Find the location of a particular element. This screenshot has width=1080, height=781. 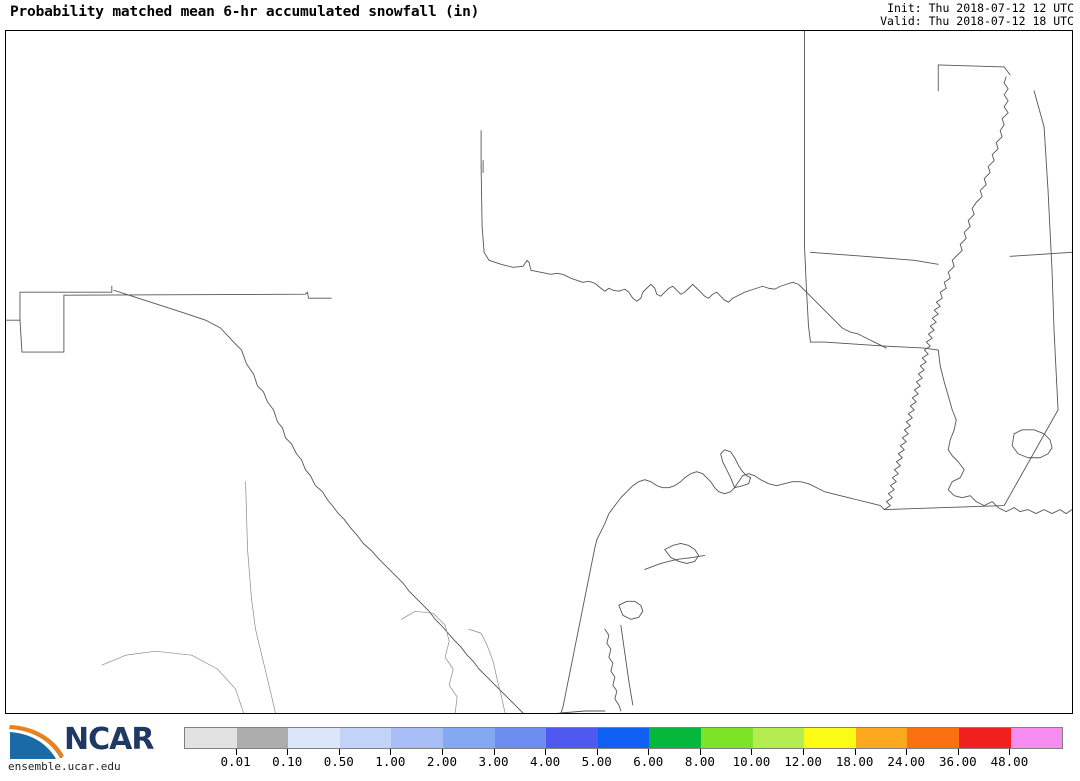

colorbar-ticks is located at coordinates (623, 752).